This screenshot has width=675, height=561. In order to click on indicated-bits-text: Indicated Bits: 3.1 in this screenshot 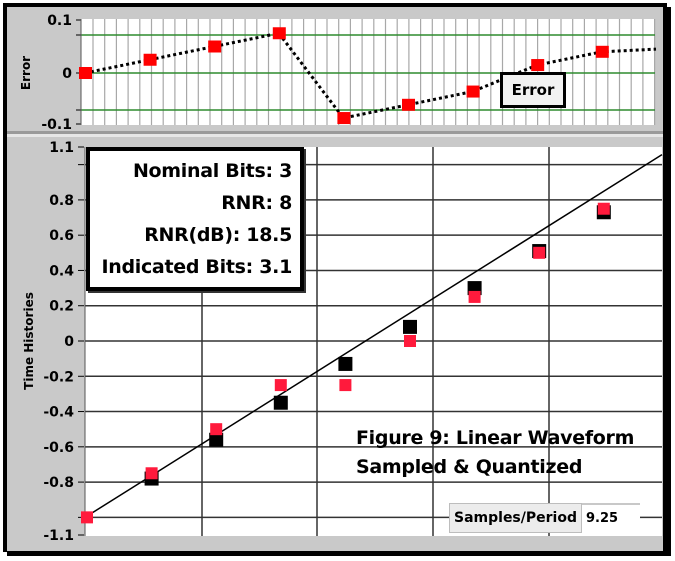, I will do `click(196, 267)`.